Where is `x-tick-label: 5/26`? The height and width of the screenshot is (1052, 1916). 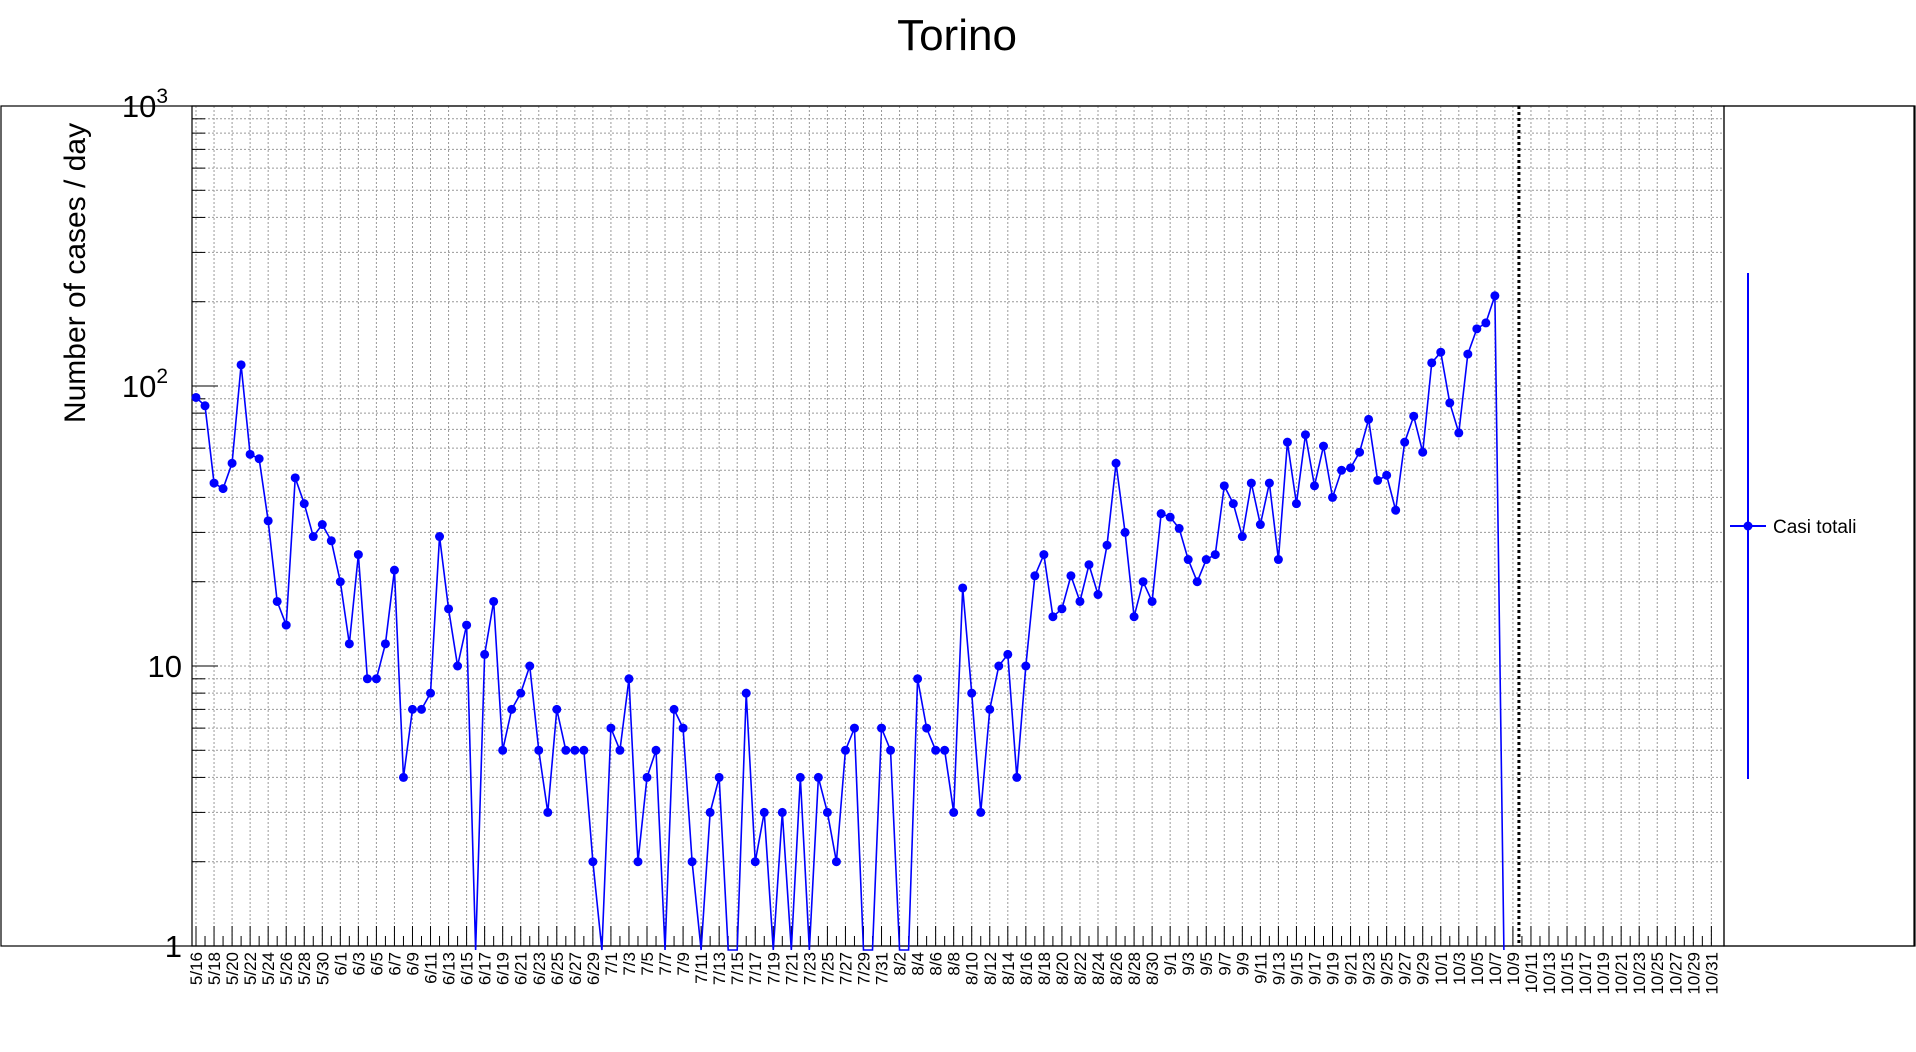 x-tick-label: 5/26 is located at coordinates (286, 968).